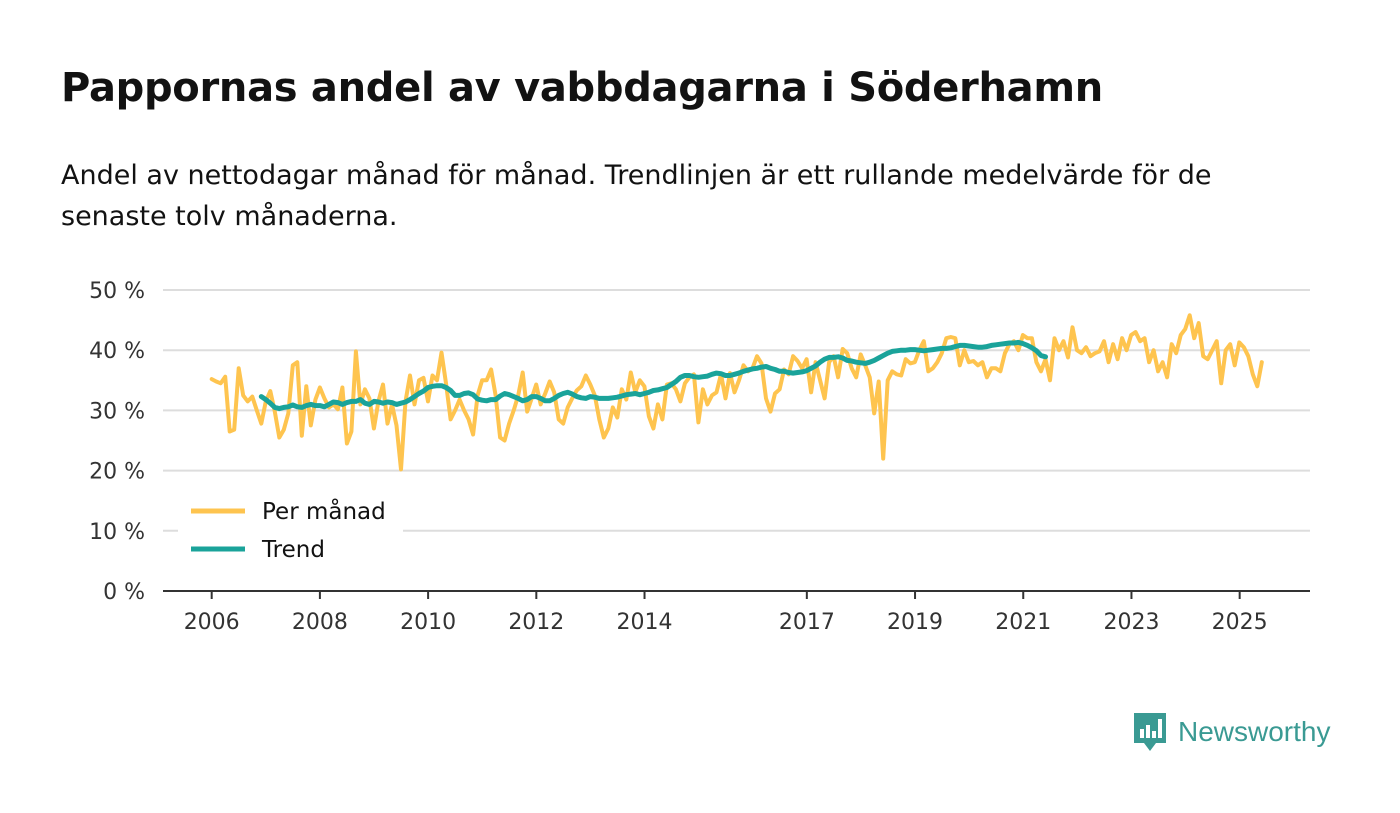 Image resolution: width=1400 pixels, height=813 pixels. Describe the element at coordinates (1023, 622) in the screenshot. I see `x-tick-label: 2021` at that location.